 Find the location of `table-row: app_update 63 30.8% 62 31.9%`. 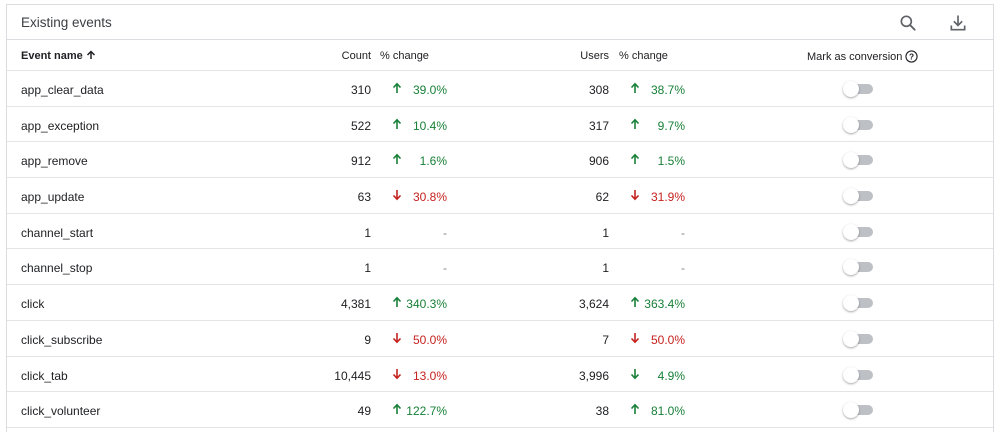

table-row: app_update 63 30.8% 62 31.9% is located at coordinates (500, 196).